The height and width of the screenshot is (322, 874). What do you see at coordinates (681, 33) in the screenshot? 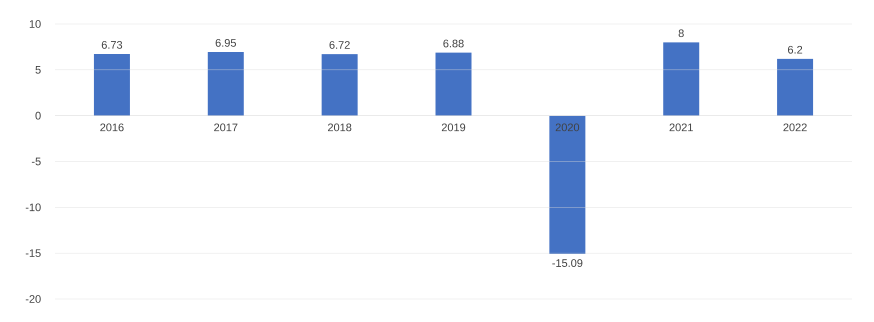
I see `data-label: 8` at bounding box center [681, 33].